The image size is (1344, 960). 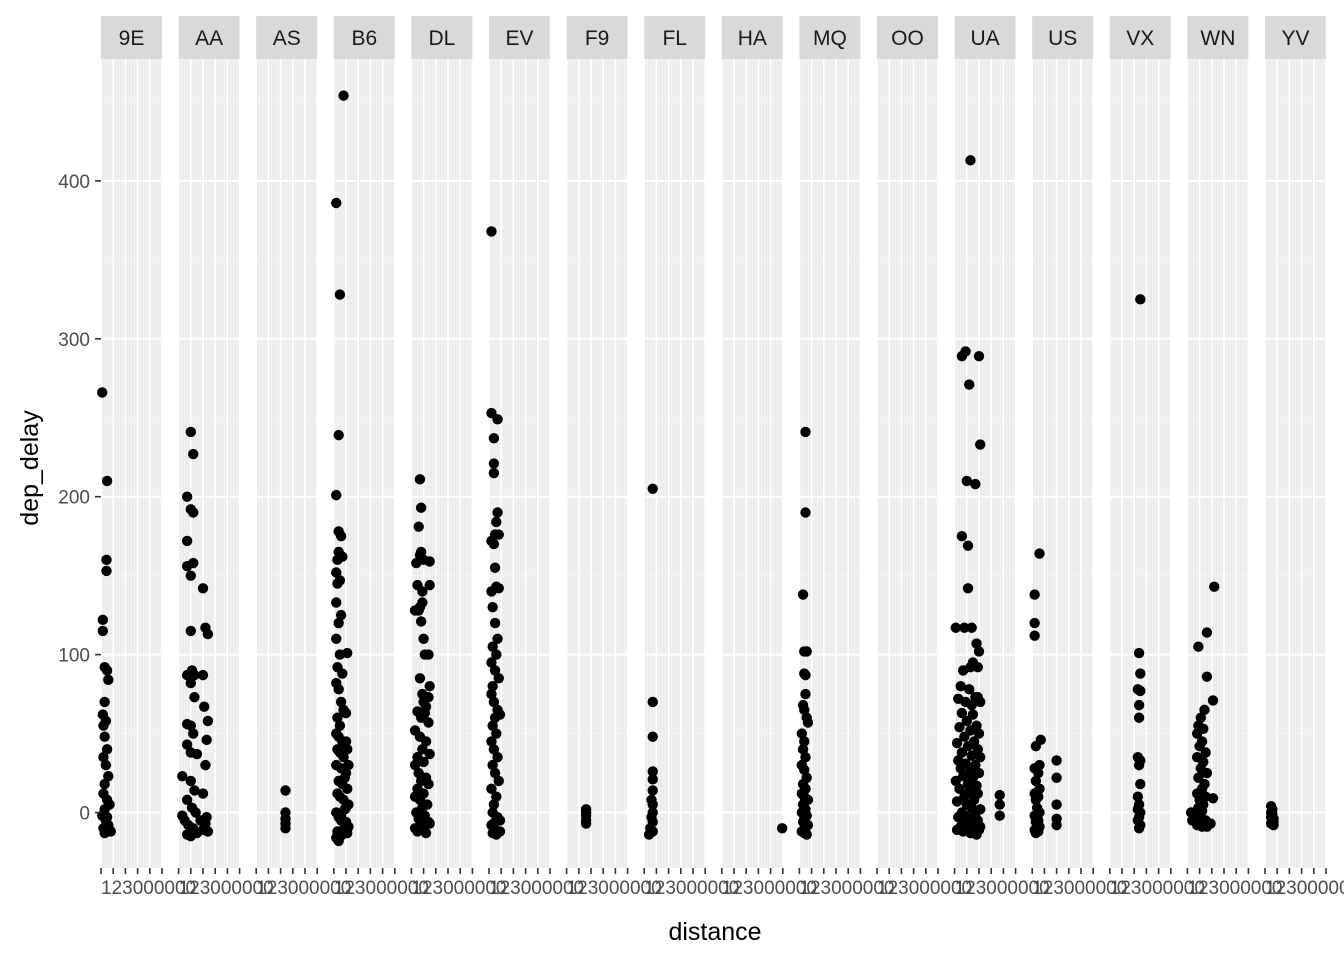 What do you see at coordinates (924, 457) in the screenshot?
I see `facet-panel-oo: OO 123000000` at bounding box center [924, 457].